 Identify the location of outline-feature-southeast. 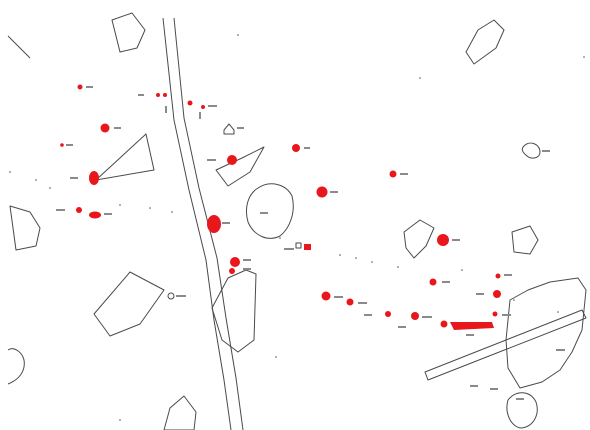
(546, 333).